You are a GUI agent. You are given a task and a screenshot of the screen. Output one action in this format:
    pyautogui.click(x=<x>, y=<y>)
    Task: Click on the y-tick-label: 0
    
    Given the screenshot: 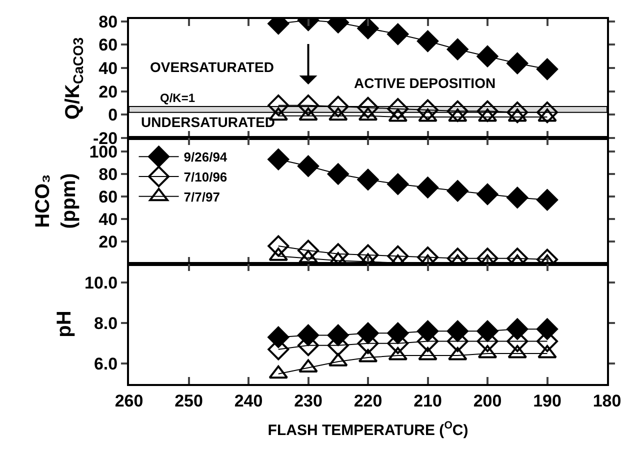 What is the action you would take?
    pyautogui.click(x=113, y=115)
    